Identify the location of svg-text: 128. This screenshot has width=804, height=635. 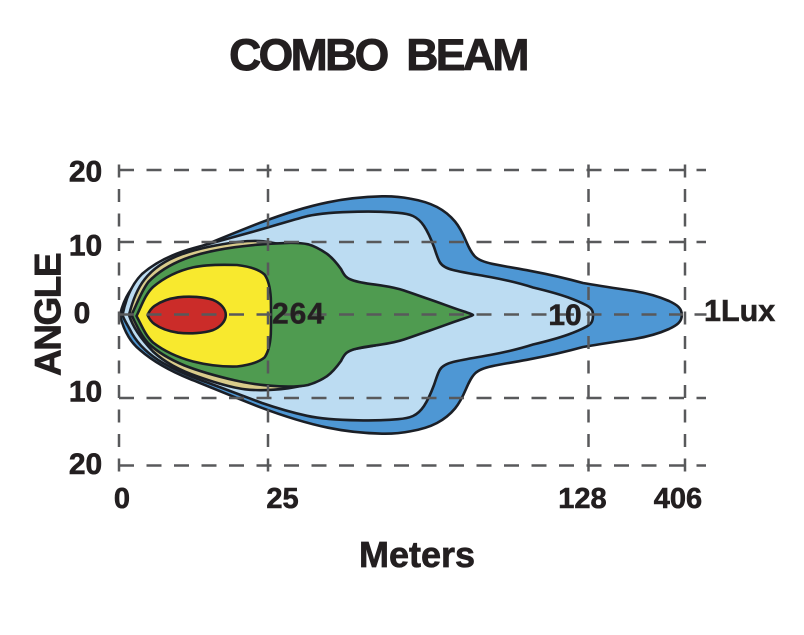
(582, 499).